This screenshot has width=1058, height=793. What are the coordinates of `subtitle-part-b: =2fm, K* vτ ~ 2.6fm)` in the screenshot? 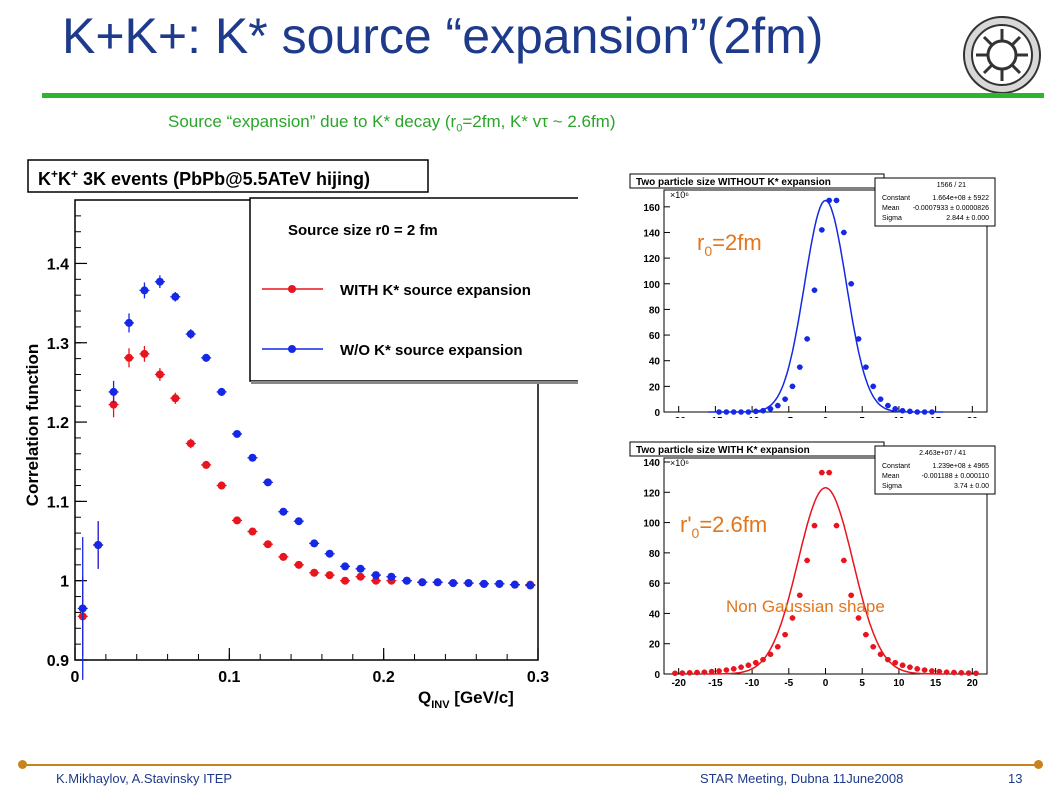 It's located at (539, 121).